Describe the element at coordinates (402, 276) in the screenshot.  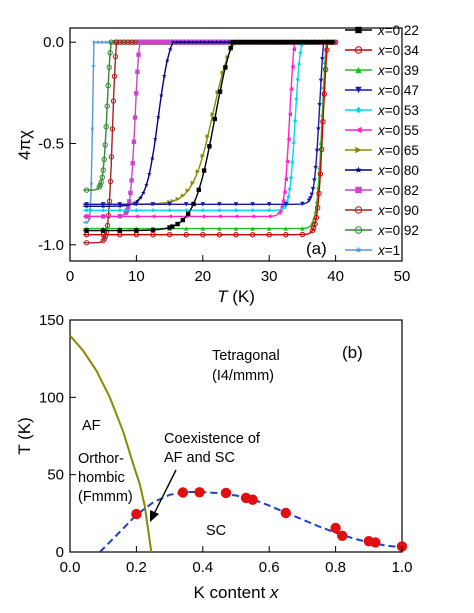
I see `panel-a-x-tick-label: 50` at that location.